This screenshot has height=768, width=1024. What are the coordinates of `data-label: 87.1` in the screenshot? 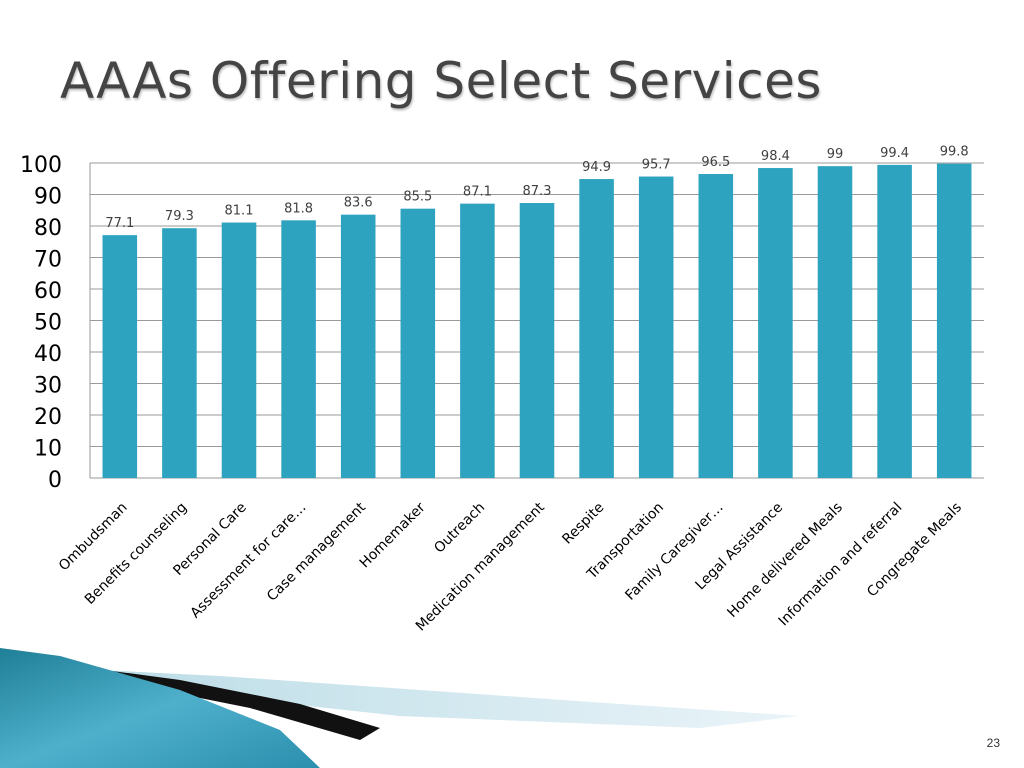 It's located at (477, 192).